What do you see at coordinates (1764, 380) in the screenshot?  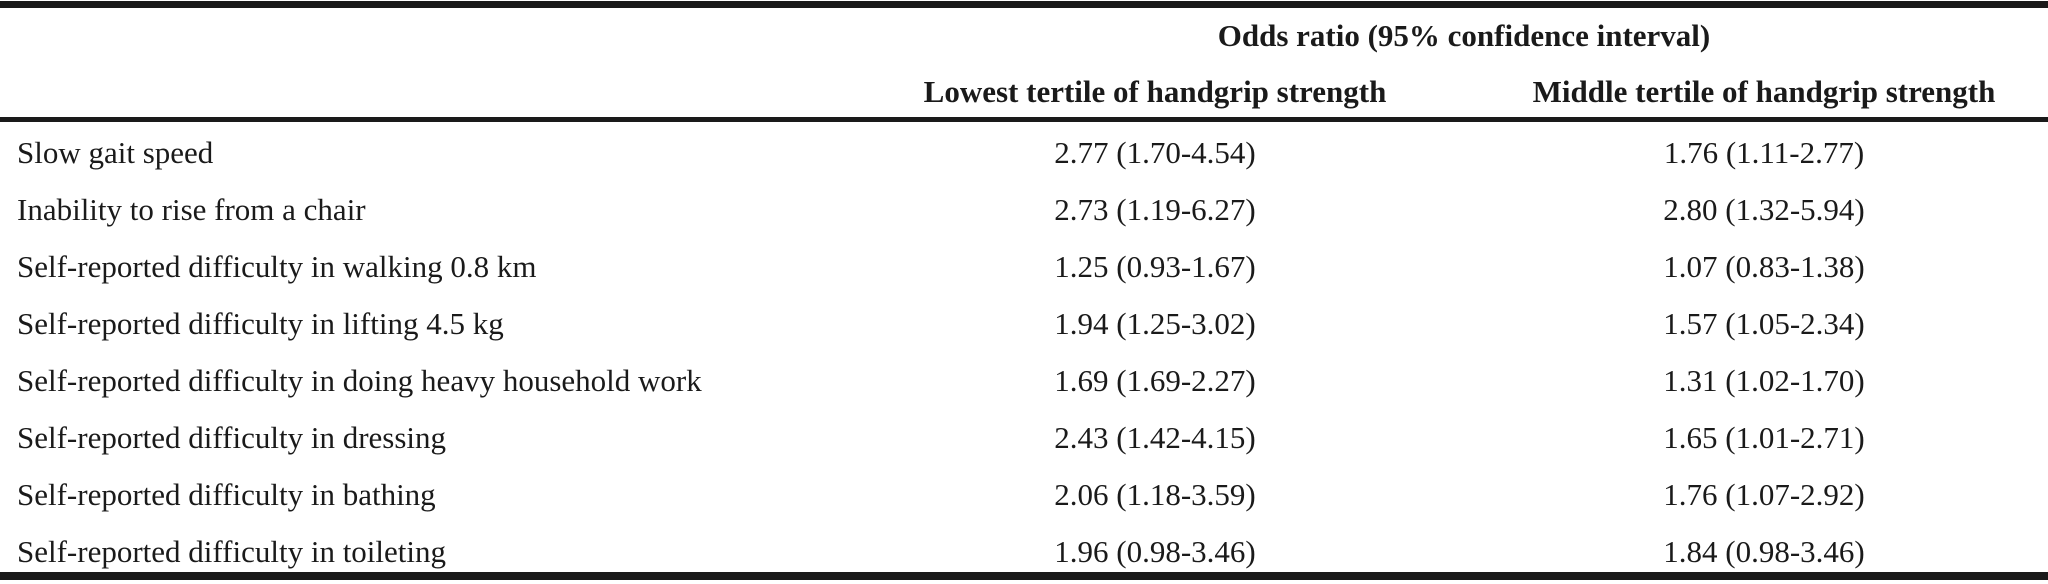 I see `middle-tertile-value: 1.31 (1.02-1.70)` at bounding box center [1764, 380].